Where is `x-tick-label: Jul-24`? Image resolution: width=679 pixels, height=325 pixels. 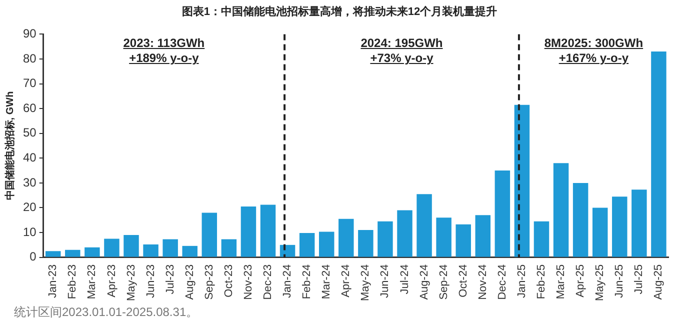 x-tick-label: Jul-24 is located at coordinates (404, 279).